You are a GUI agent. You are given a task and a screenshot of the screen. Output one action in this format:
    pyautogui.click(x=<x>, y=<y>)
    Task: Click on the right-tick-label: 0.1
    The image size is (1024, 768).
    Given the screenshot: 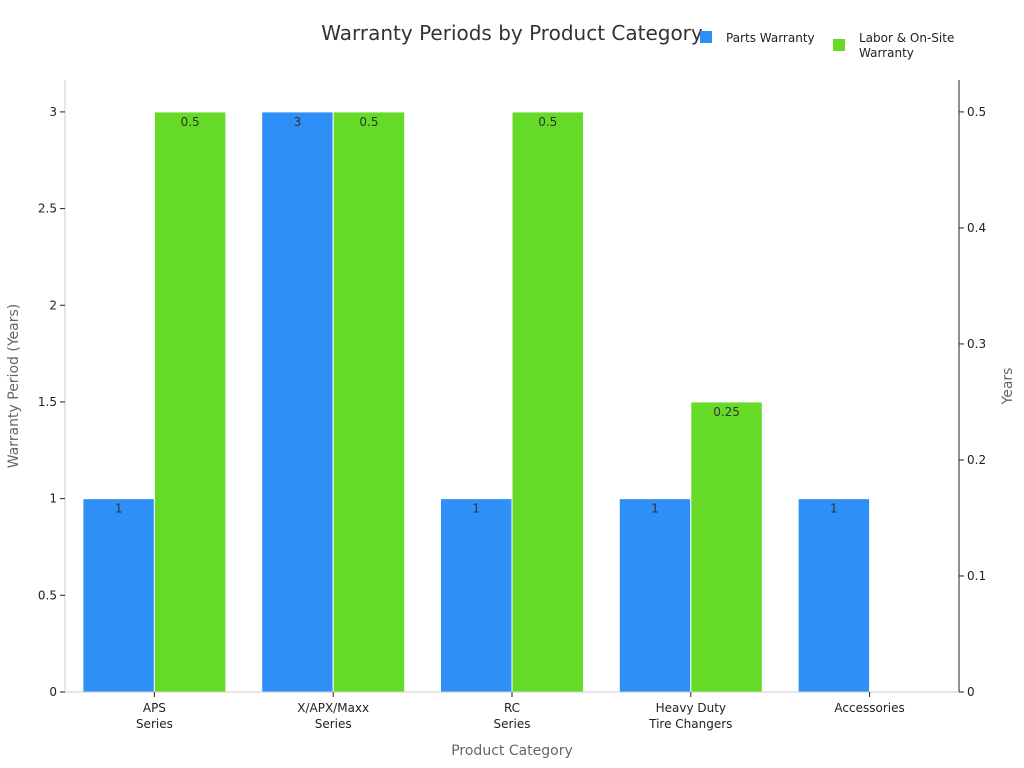 What is the action you would take?
    pyautogui.click(x=976, y=576)
    